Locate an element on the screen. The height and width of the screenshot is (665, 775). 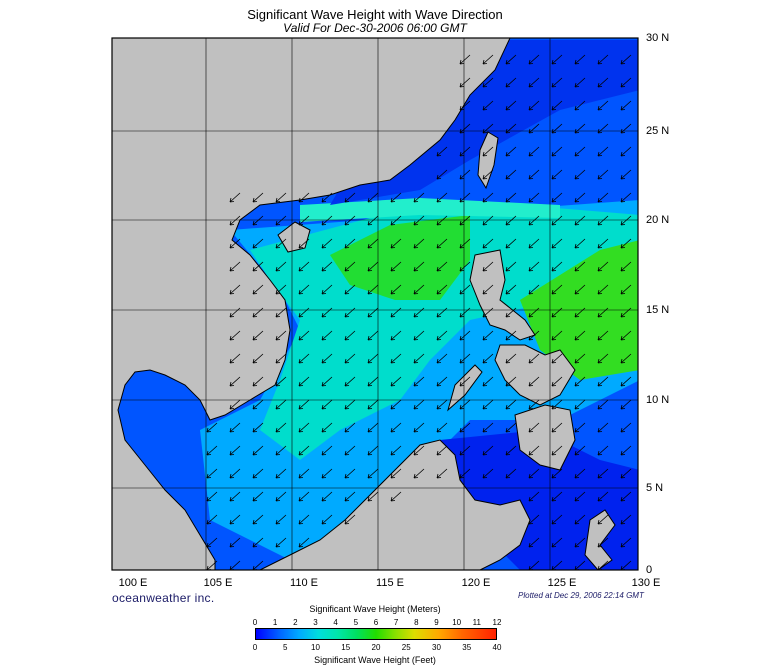
colorbar-tick-feet: 35 is located at coordinates (467, 647).